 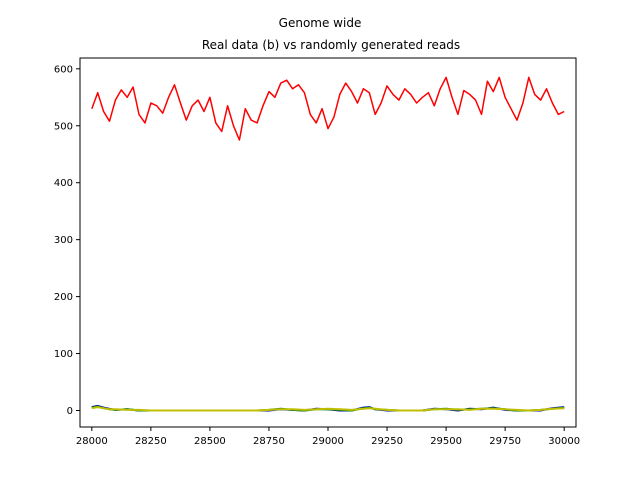 What do you see at coordinates (92, 441) in the screenshot?
I see `x-tick-label: 28000` at bounding box center [92, 441].